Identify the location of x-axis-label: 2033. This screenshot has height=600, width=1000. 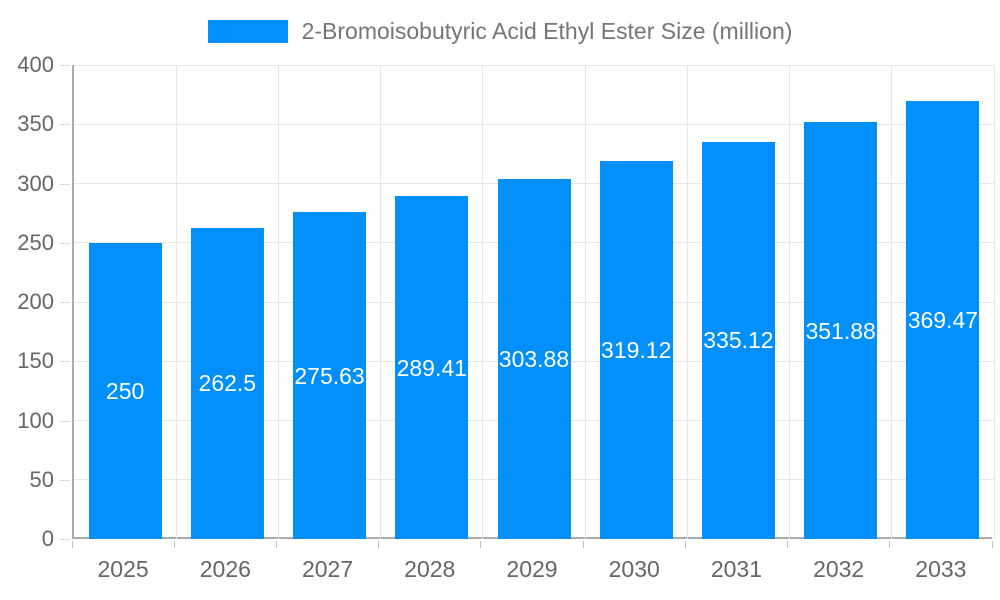
(941, 569).